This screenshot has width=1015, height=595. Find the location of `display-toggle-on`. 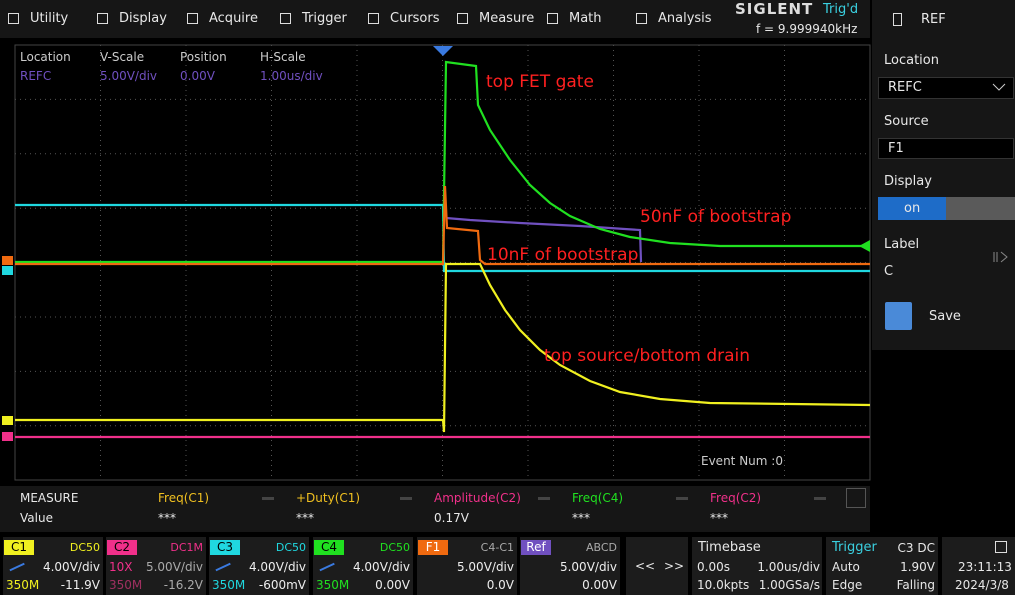

display-toggle-on is located at coordinates (912, 208).